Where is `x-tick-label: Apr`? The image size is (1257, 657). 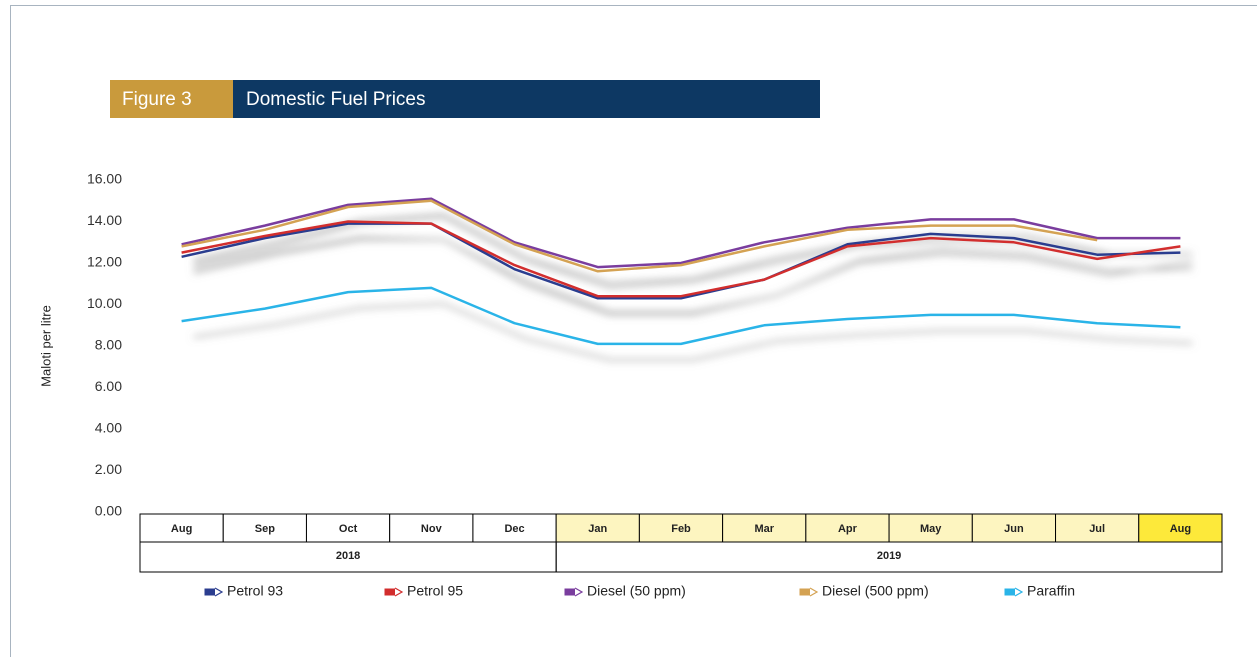
x-tick-label: Apr is located at coordinates (848, 529).